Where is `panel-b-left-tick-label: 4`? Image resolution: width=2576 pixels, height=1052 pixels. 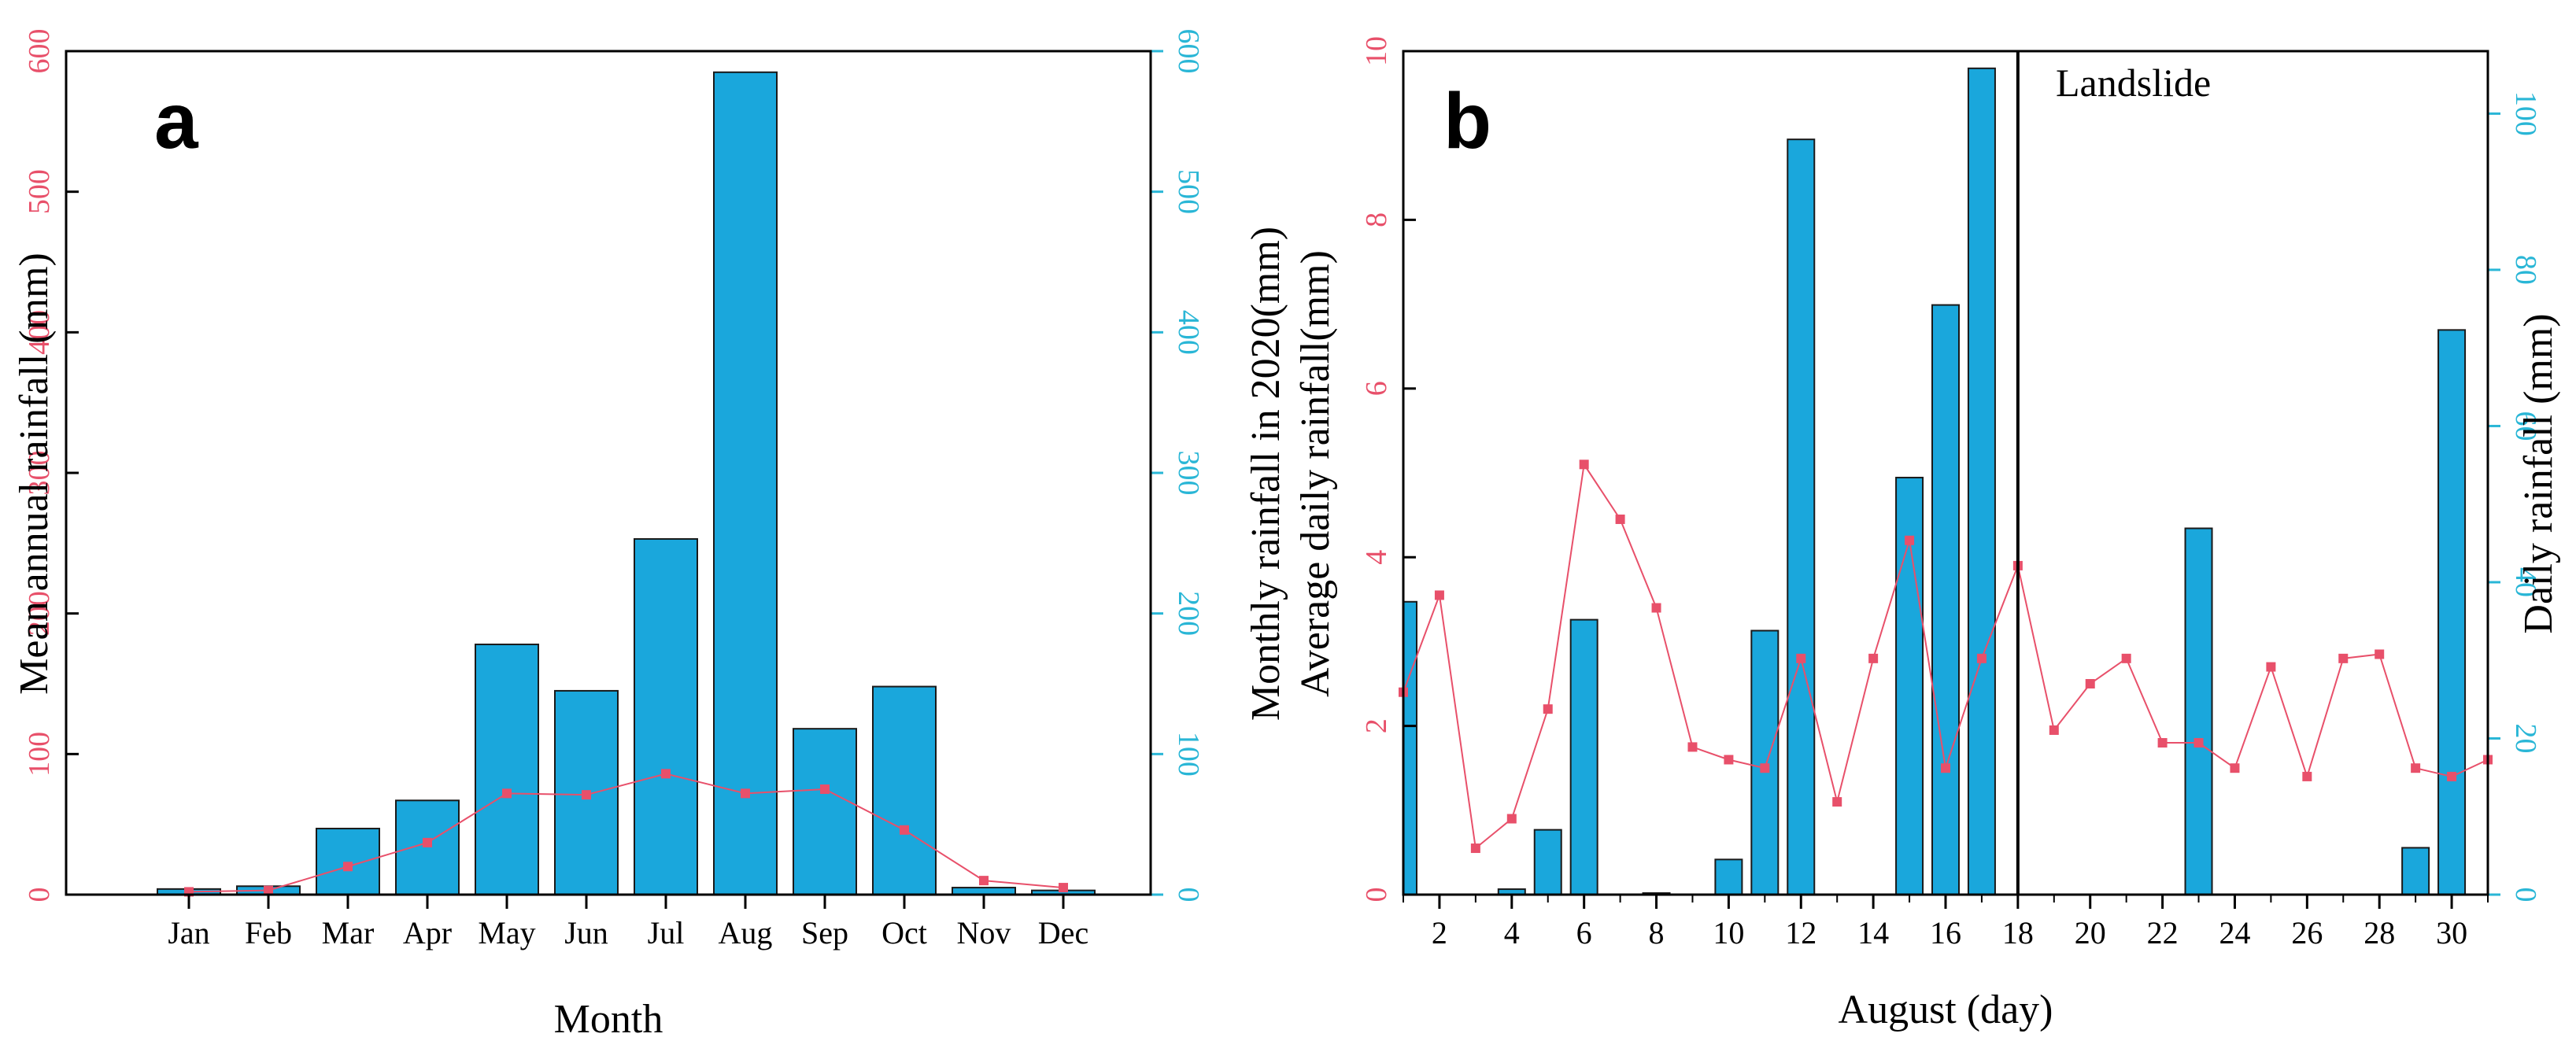
panel-b-left-tick-label: 4 is located at coordinates (1376, 557).